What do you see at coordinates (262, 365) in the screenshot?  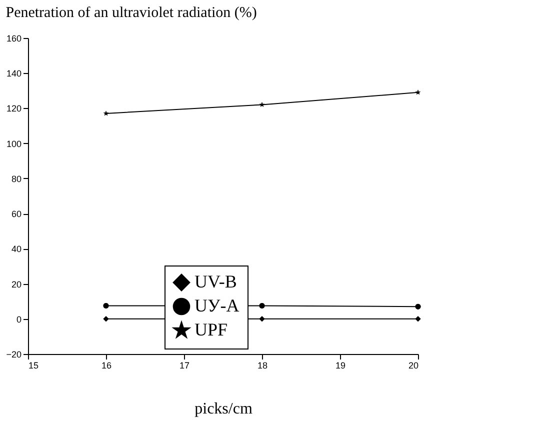 I see `x-tick-label: 18` at bounding box center [262, 365].